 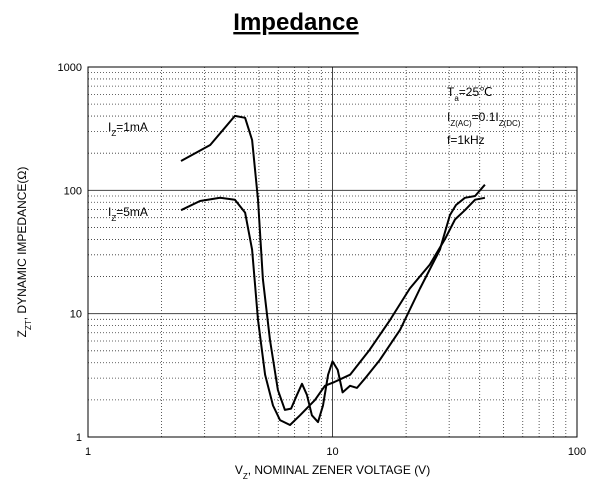 What do you see at coordinates (88, 452) in the screenshot?
I see `x-tick-label: 1` at bounding box center [88, 452].